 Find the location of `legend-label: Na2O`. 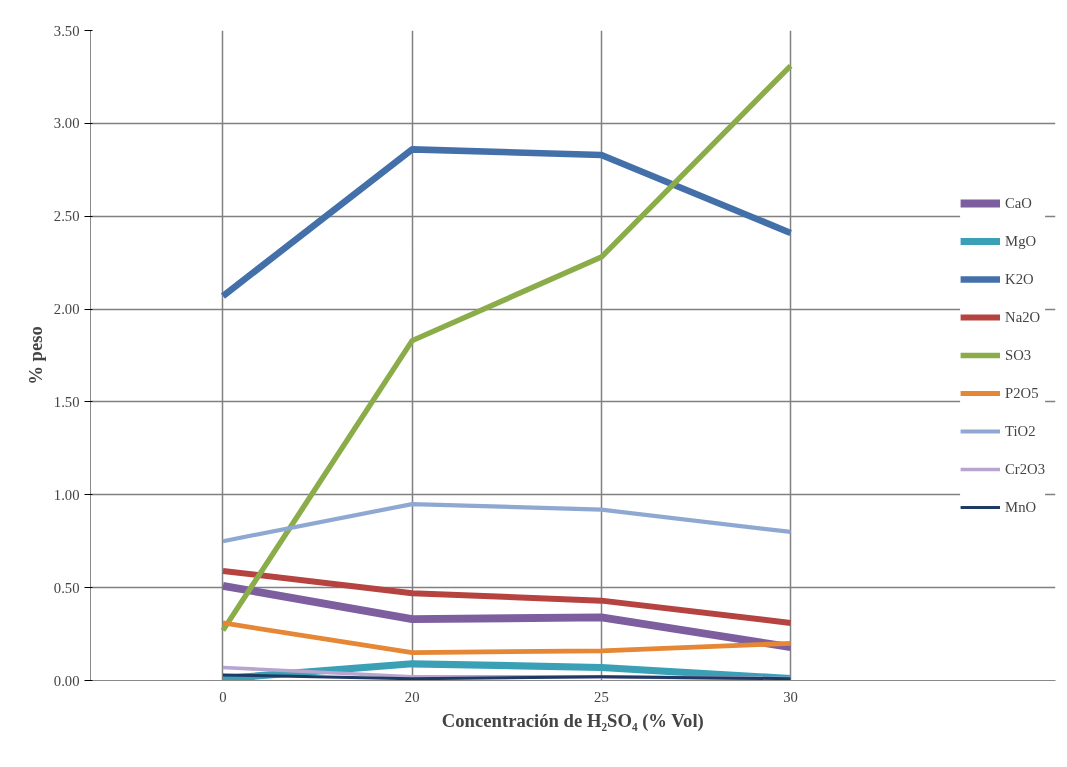

legend-label: Na2O is located at coordinates (1023, 317).